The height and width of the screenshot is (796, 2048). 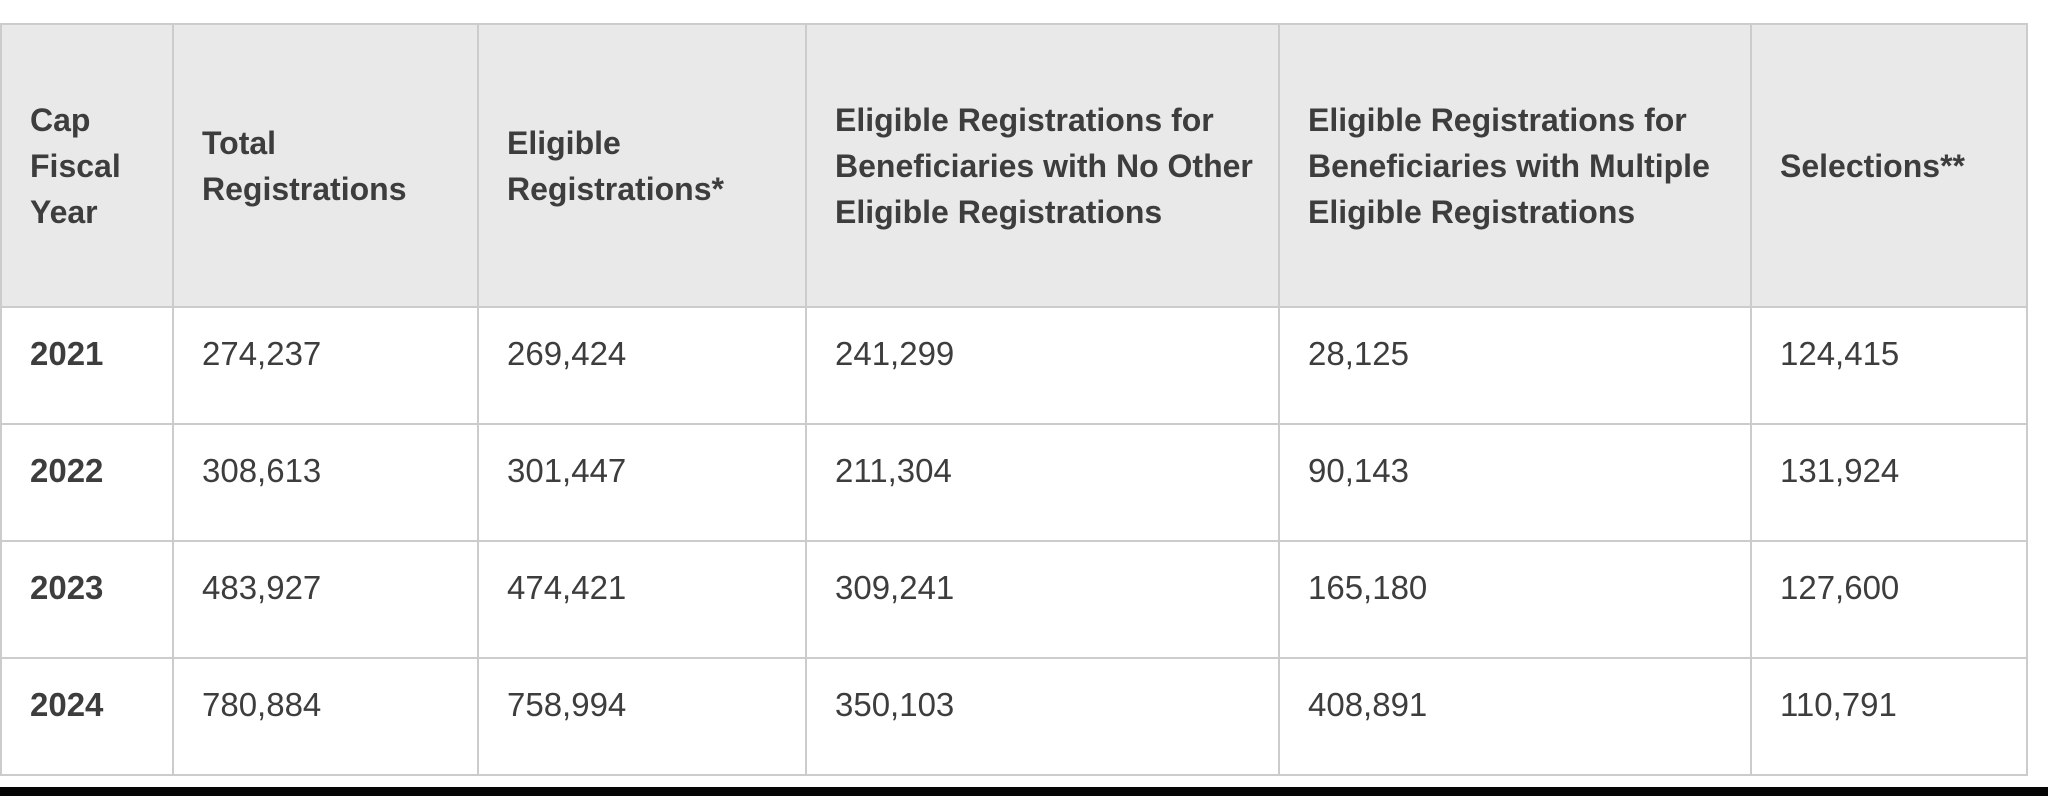 What do you see at coordinates (1042, 716) in the screenshot?
I see `cell-eligible-no-other: 350,103` at bounding box center [1042, 716].